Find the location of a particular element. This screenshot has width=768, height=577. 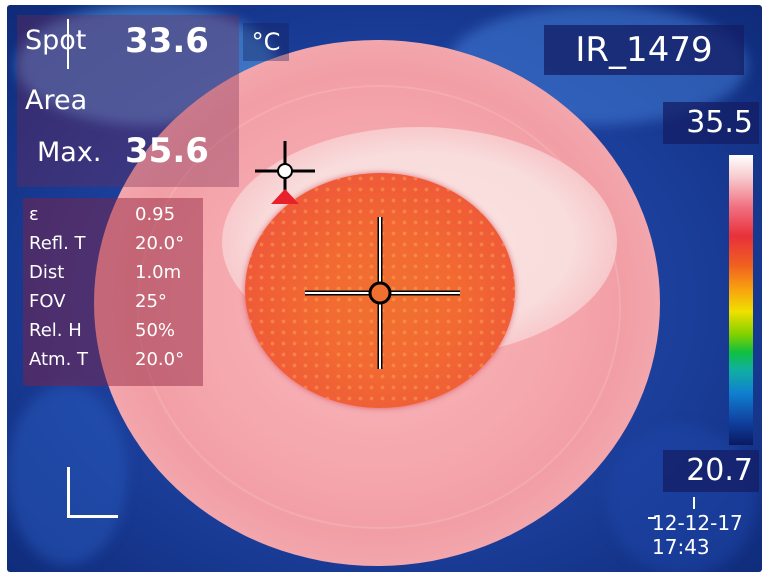

measurement-panel is located at coordinates (128, 101).